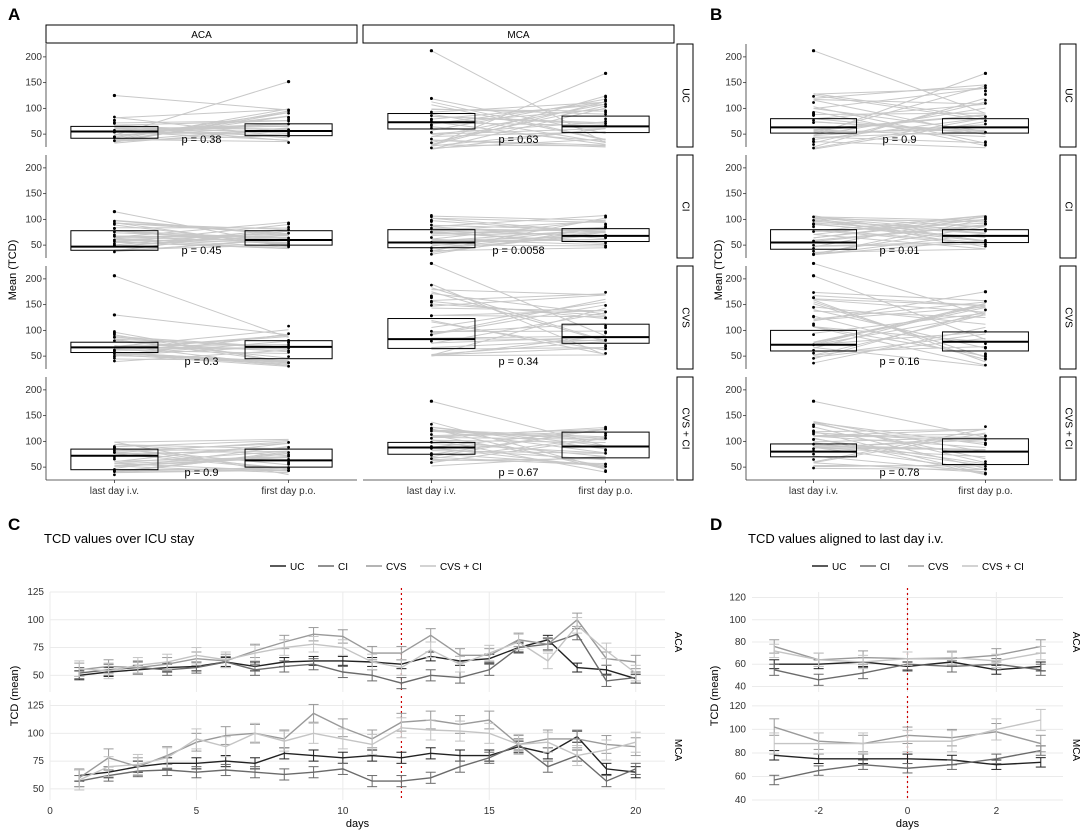 The height and width of the screenshot is (840, 1084). Describe the element at coordinates (33, 57) in the screenshot. I see `y-tick-label: 200` at that location.